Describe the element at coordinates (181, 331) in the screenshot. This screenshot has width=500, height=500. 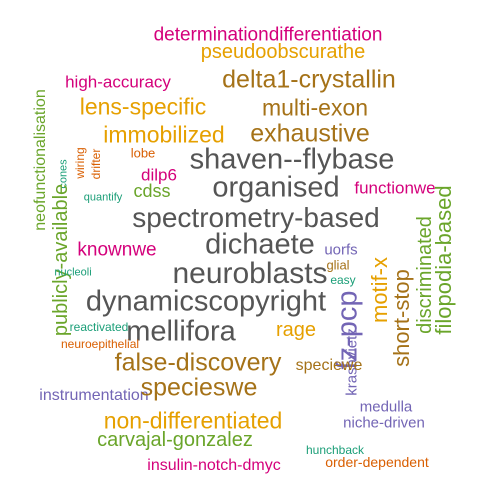
I see `word-mellifora: mellifora` at that location.